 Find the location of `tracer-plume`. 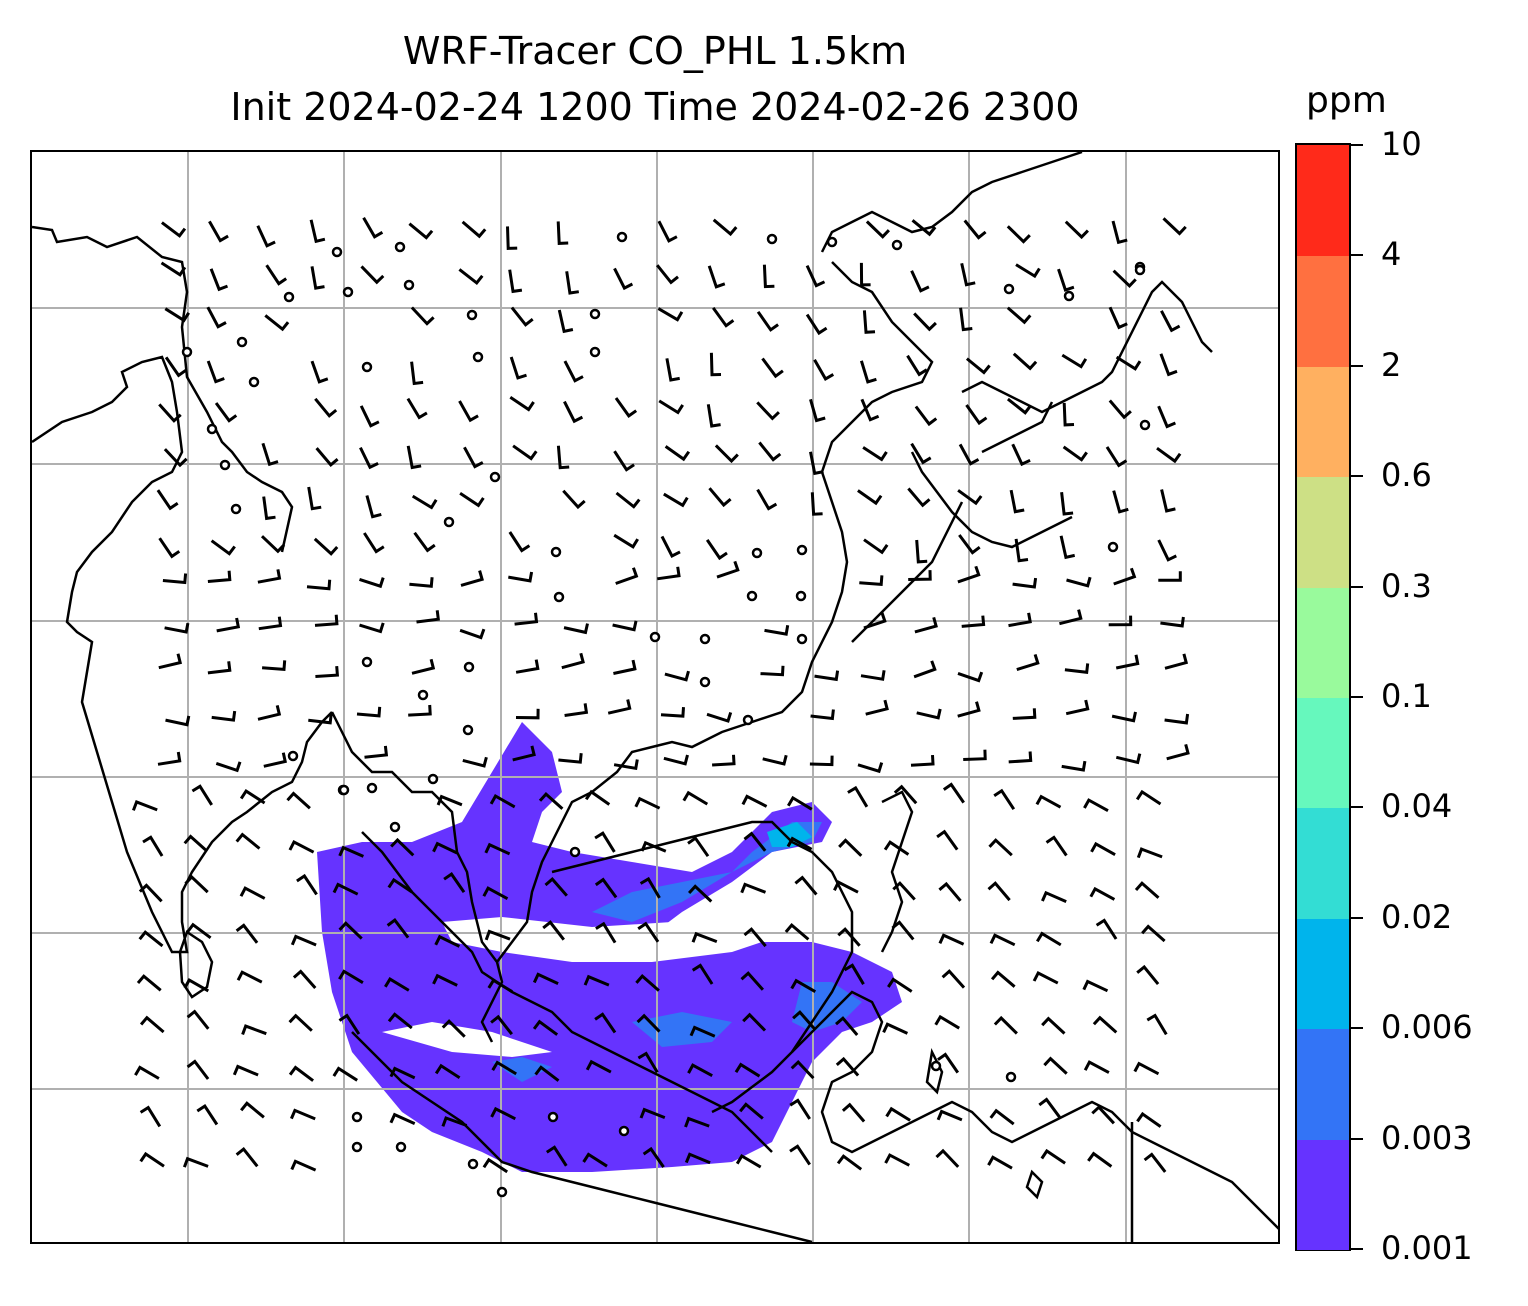

tracer-plume is located at coordinates (609, 947).